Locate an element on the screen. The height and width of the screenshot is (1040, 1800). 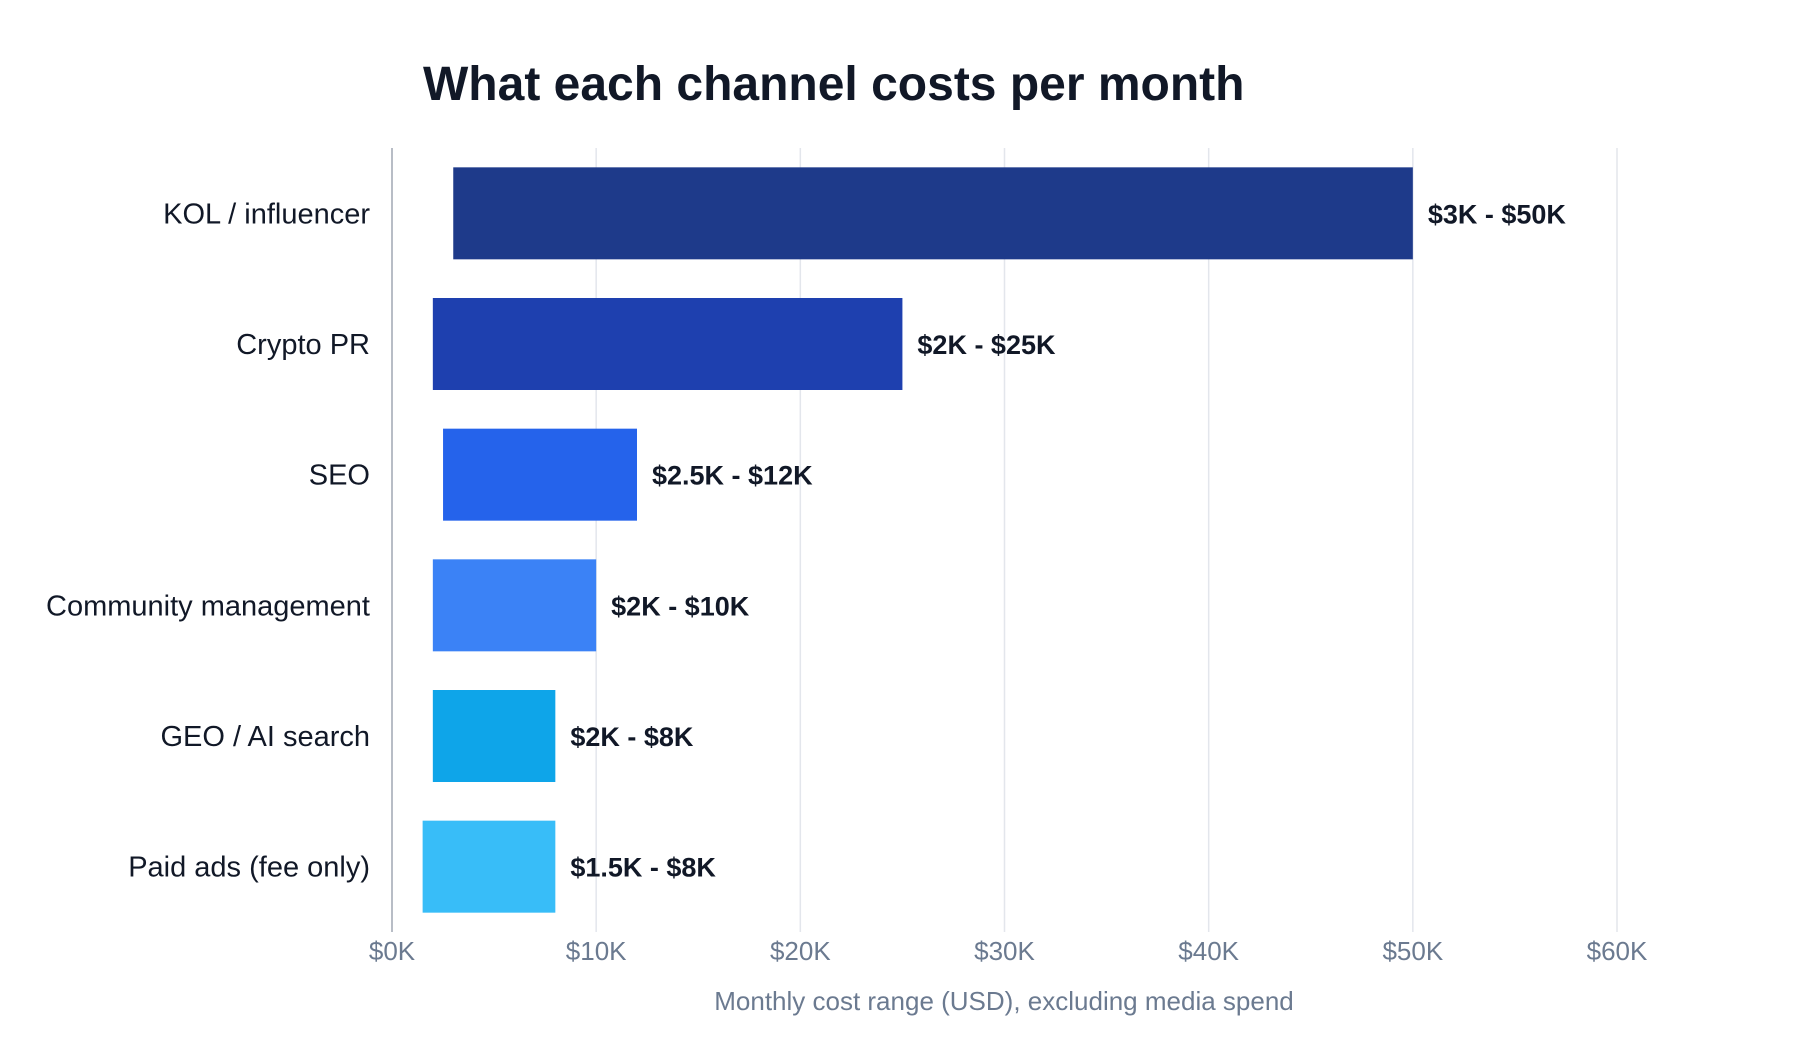
value-label: $3K - $50K is located at coordinates (1497, 214).